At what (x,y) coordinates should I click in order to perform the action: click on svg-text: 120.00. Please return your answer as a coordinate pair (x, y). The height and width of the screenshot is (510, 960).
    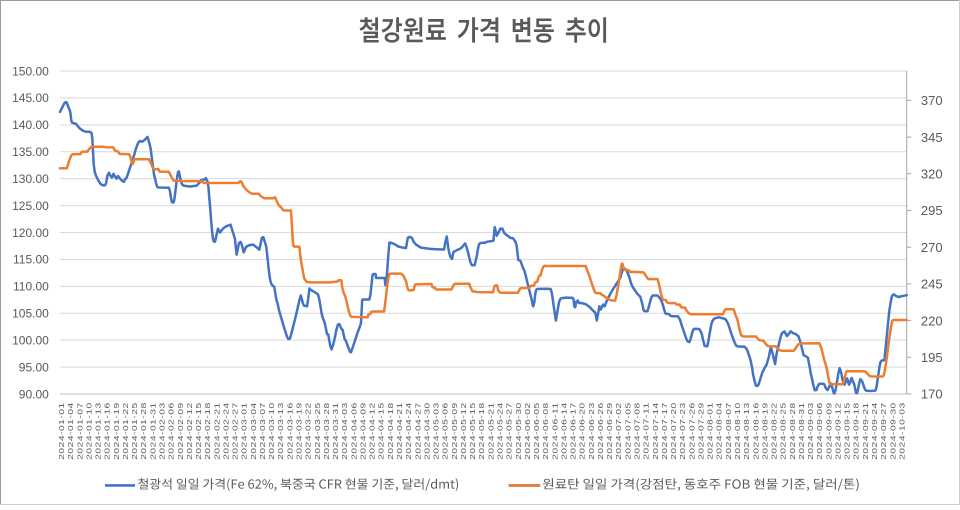
    Looking at the image, I should click on (30, 233).